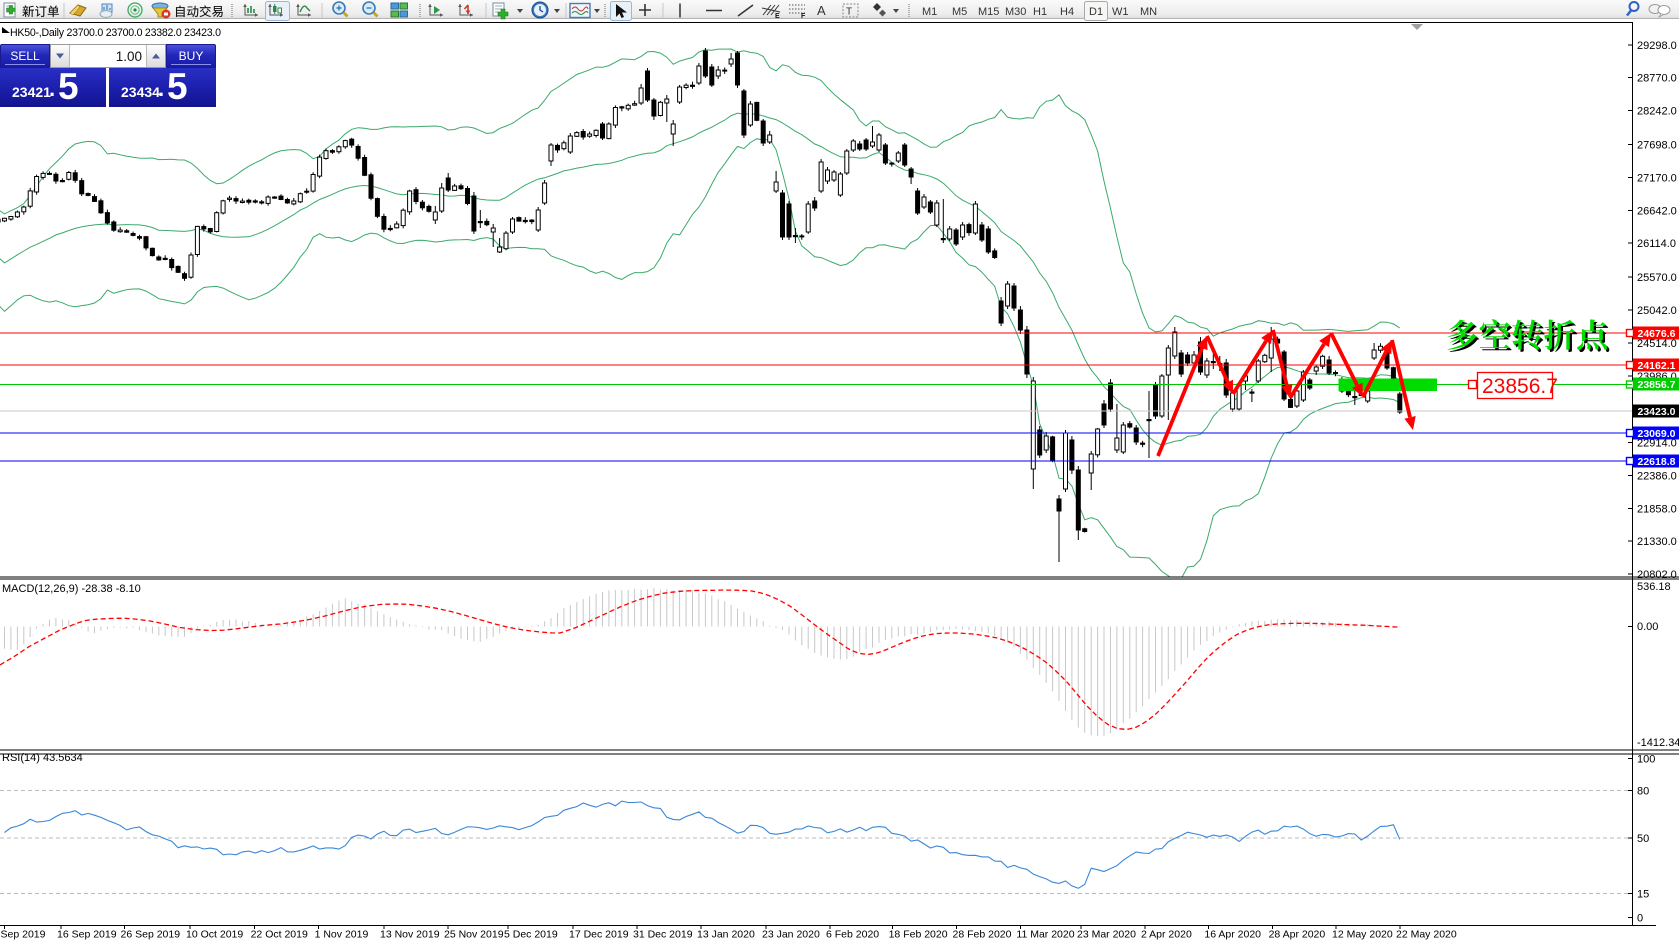 Image resolution: width=1679 pixels, height=942 pixels. Describe the element at coordinates (599, 935) in the screenshot. I see `svg-text: 17 Dec 2019` at that location.